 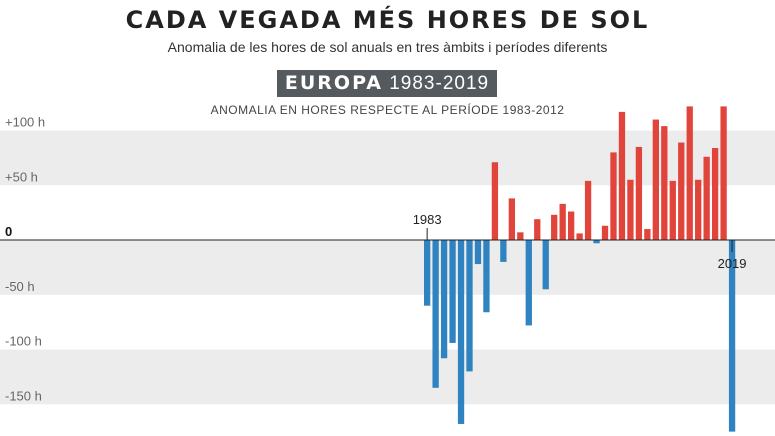 What do you see at coordinates (23, 341) in the screenshot?
I see `y-tick-label-4: -100 h` at bounding box center [23, 341].